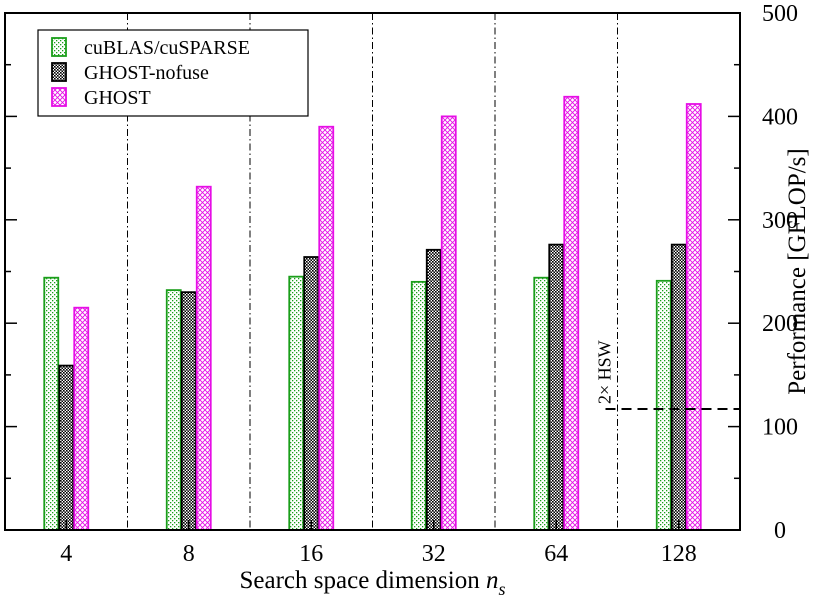  Describe the element at coordinates (492, 580) in the screenshot. I see `x-axis-title-var: n` at that location.